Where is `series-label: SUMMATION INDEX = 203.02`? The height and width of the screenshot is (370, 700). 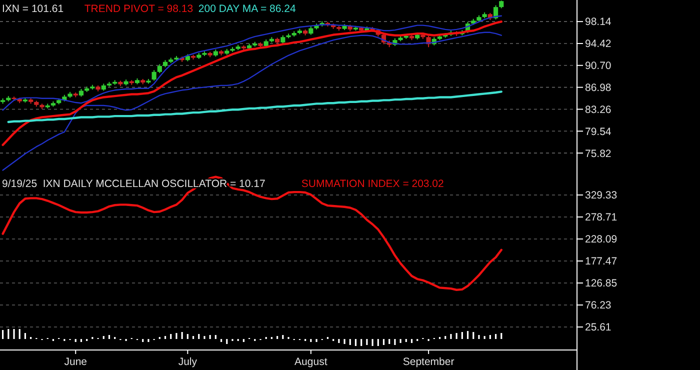 series-label: SUMMATION INDEX = 203.02 is located at coordinates (372, 184).